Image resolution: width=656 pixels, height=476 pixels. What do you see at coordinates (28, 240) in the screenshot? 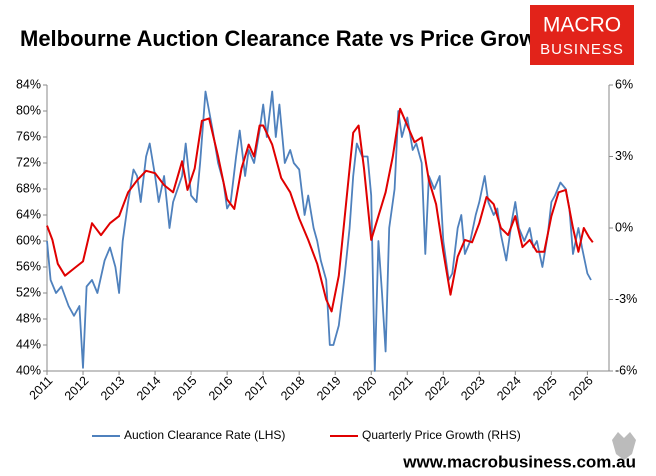
I see `y-tick-label: 60%` at bounding box center [28, 240].